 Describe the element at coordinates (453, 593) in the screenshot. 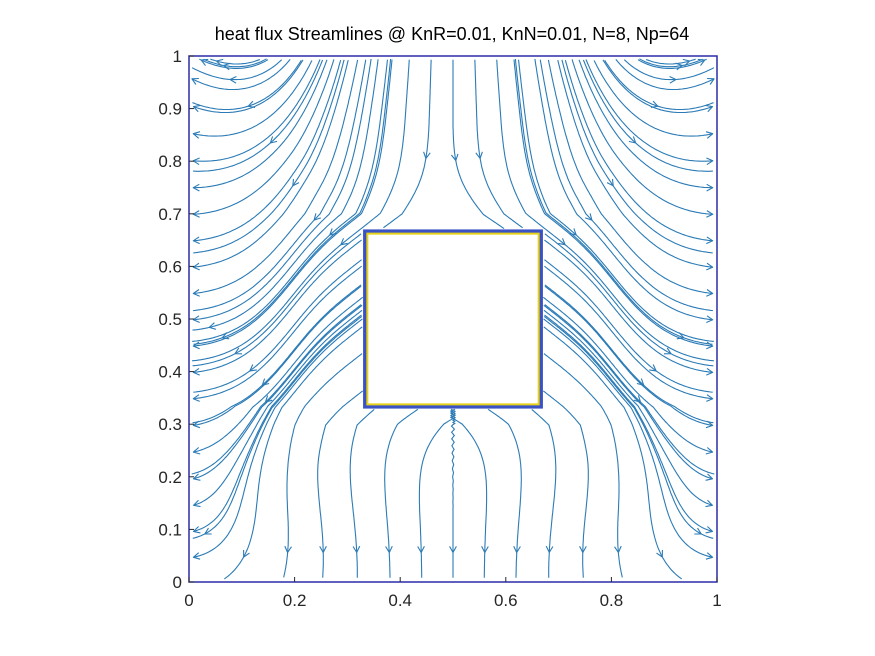

I see `x-axis: 0 0.2 0.4 0.6 0.8 1` at that location.